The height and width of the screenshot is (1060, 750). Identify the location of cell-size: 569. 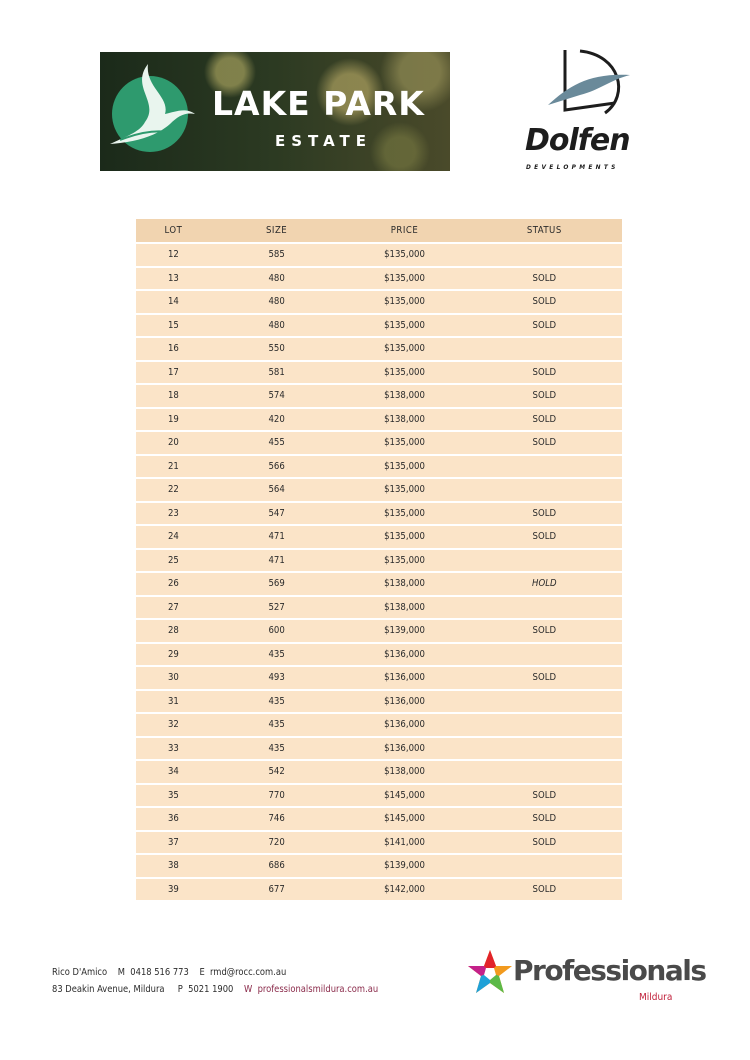
(276, 584).